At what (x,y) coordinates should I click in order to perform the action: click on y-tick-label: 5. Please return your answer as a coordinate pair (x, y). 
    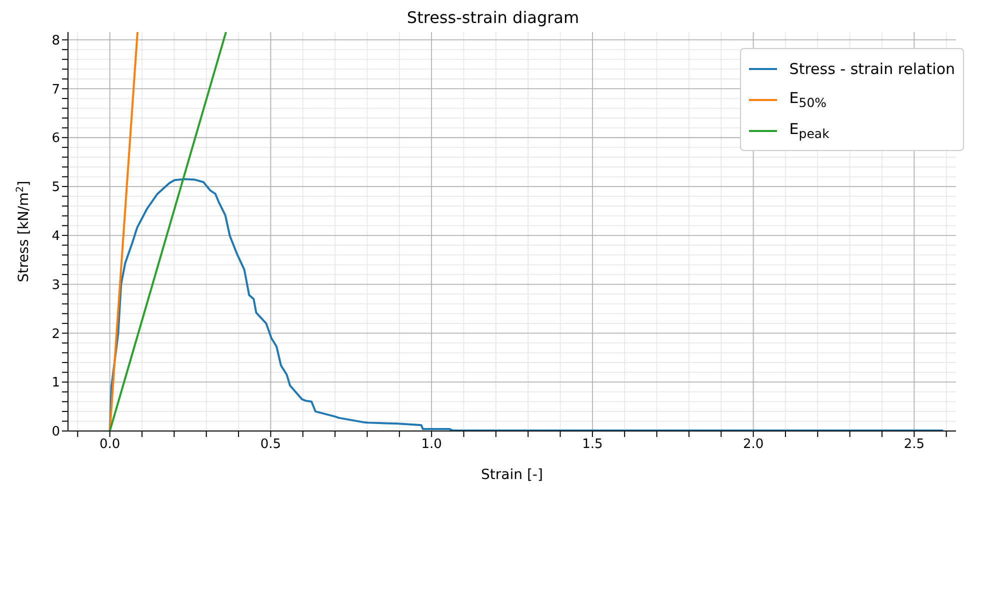
    Looking at the image, I should click on (56, 188).